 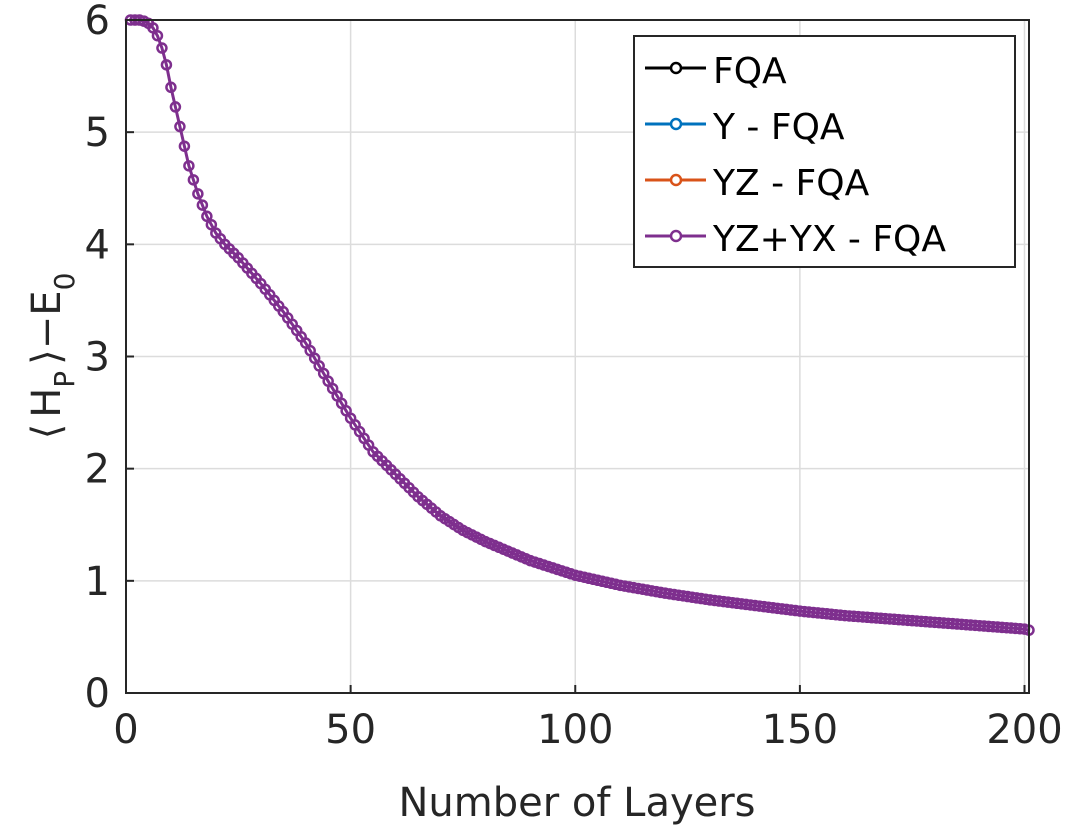 I want to click on legend-box, so click(x=824, y=151).